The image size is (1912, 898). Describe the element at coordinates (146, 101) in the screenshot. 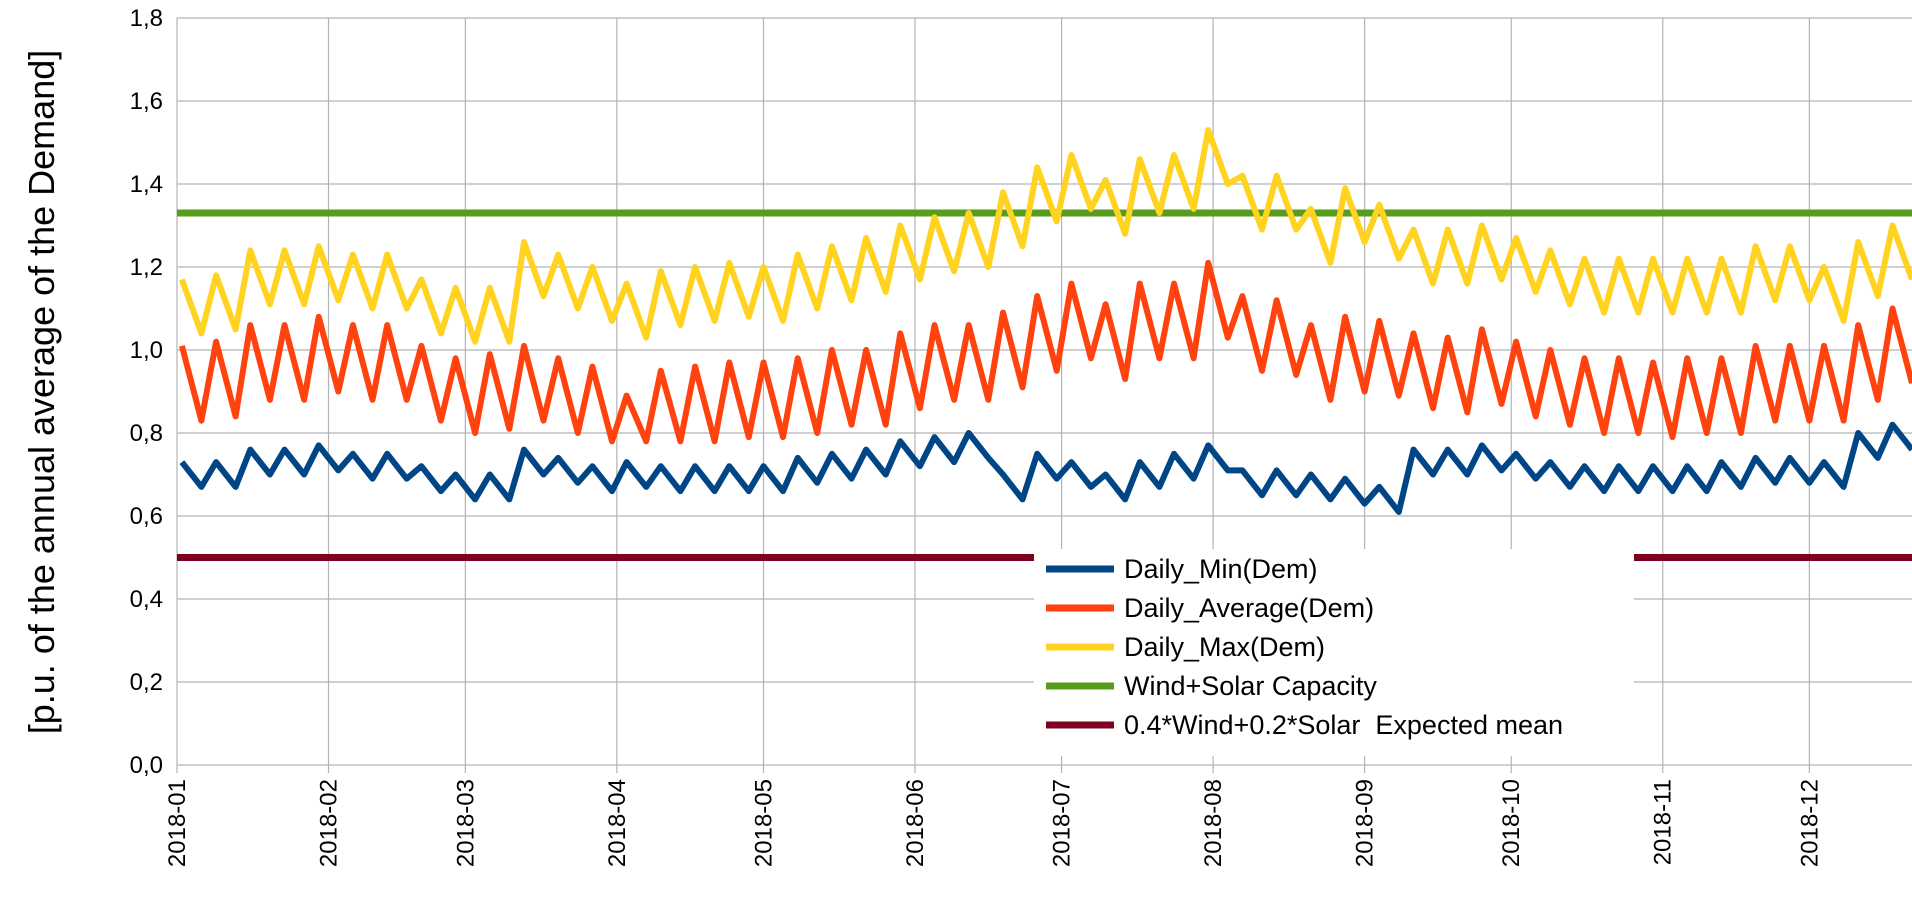

I see `y-tick-label: 1,6` at that location.